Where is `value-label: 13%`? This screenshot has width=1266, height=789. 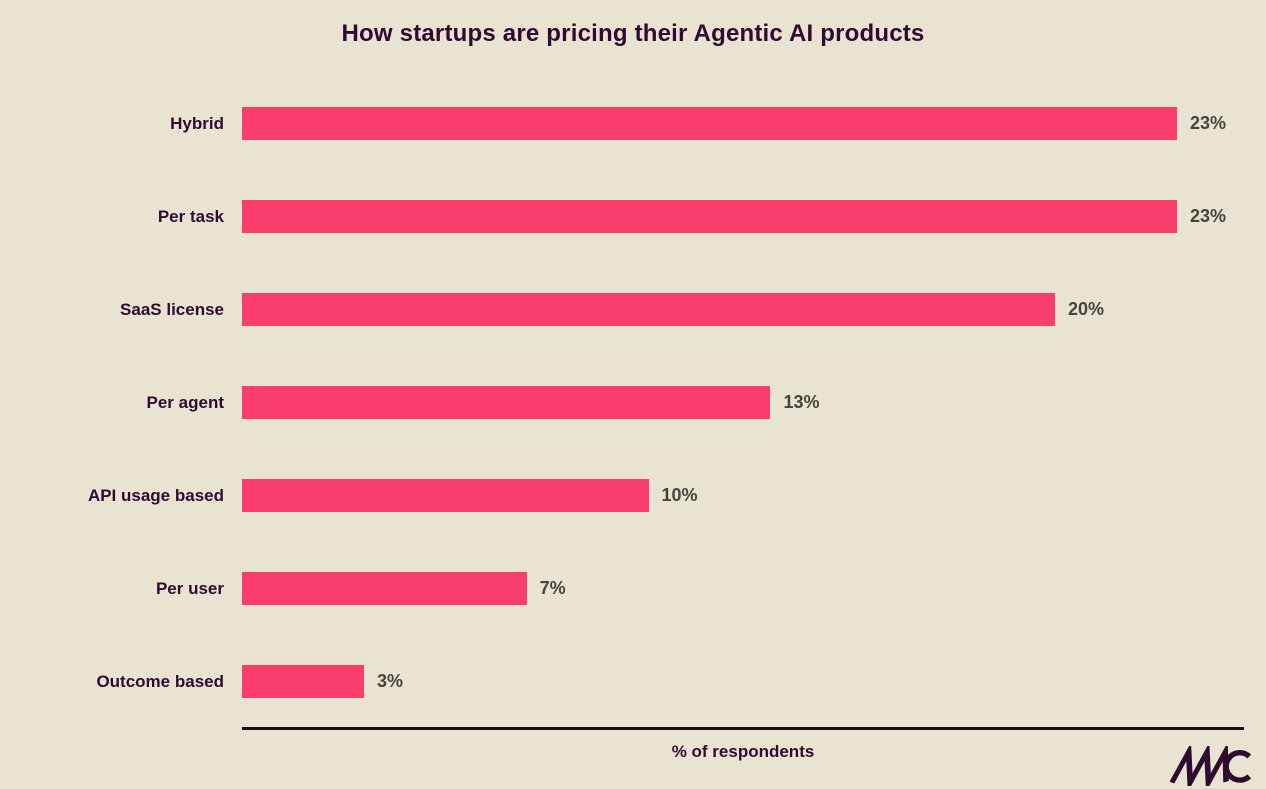
value-label: 13% is located at coordinates (801, 402).